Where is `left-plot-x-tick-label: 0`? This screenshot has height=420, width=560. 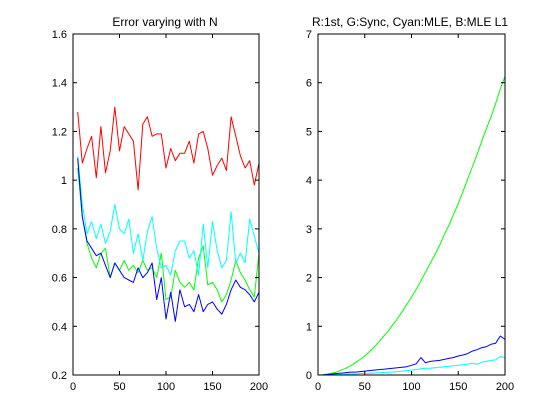
left-plot-x-tick-label: 0 is located at coordinates (73, 387).